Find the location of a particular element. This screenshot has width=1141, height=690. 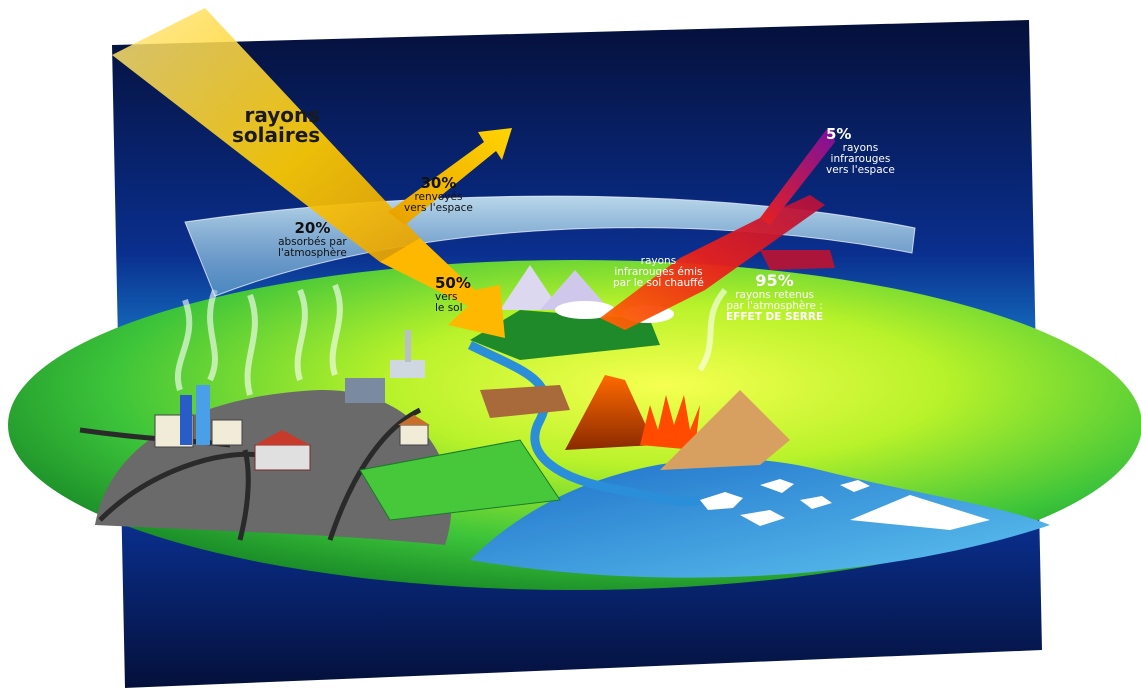

smoke-plumes is located at coordinates (451, 339).